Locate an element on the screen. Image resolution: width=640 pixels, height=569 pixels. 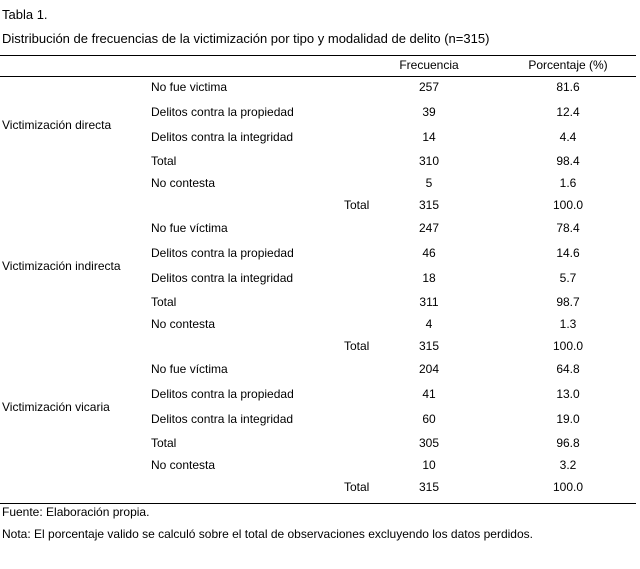
row-porcentaje: 96.8 is located at coordinates (568, 443).